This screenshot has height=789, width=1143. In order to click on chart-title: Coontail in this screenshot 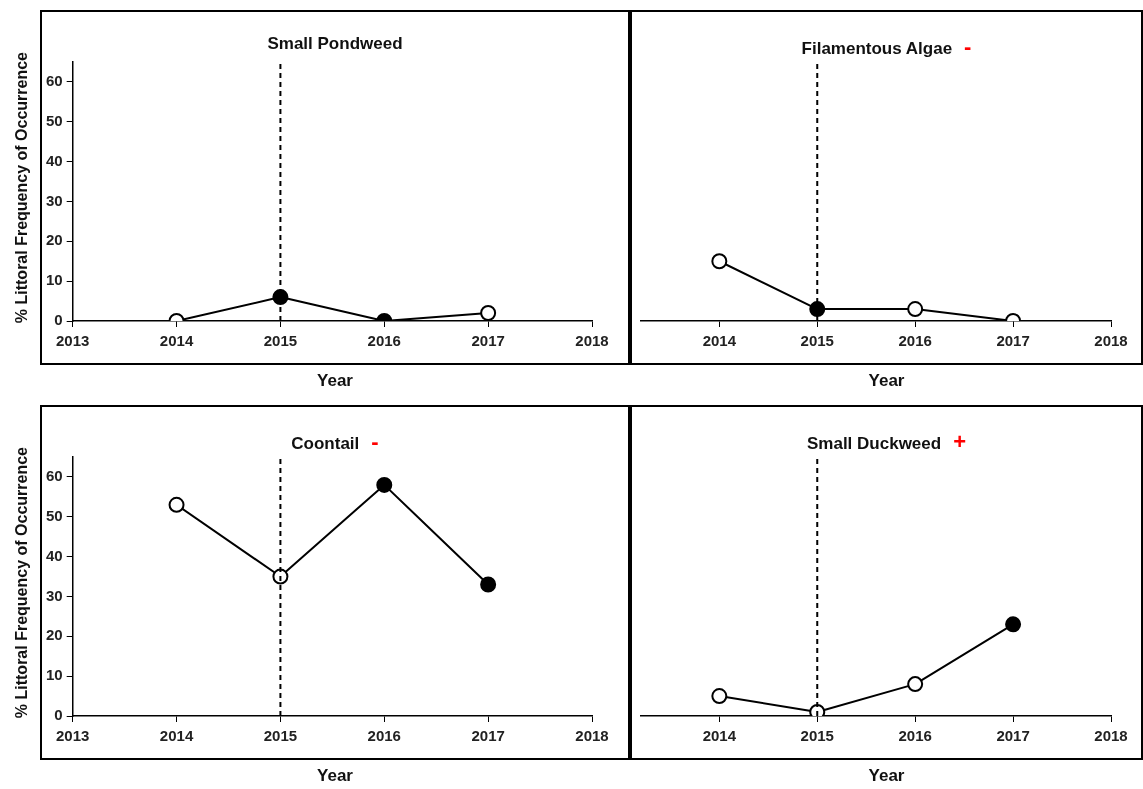, I will do `click(325, 443)`.